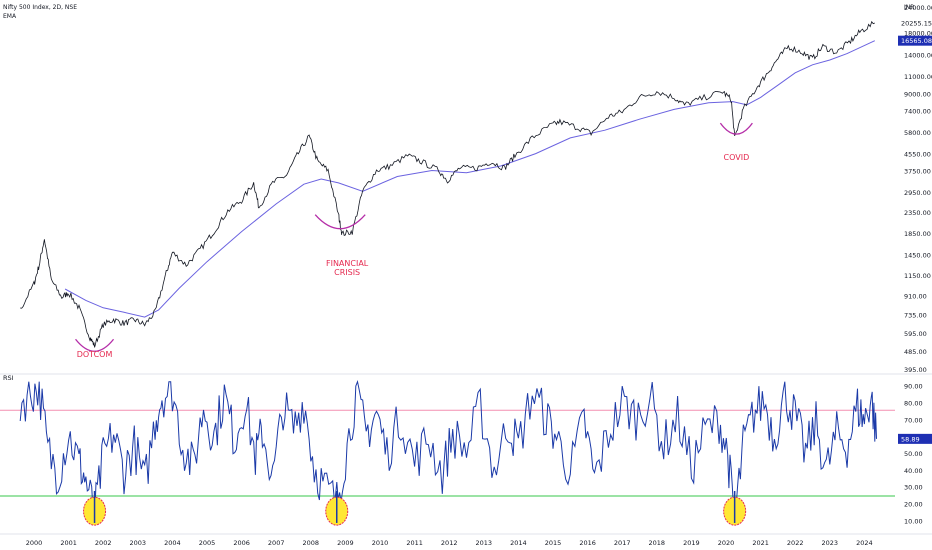 The image size is (932, 550). What do you see at coordinates (449, 543) in the screenshot?
I see `x-axis-tick-label: 2012` at bounding box center [449, 543].